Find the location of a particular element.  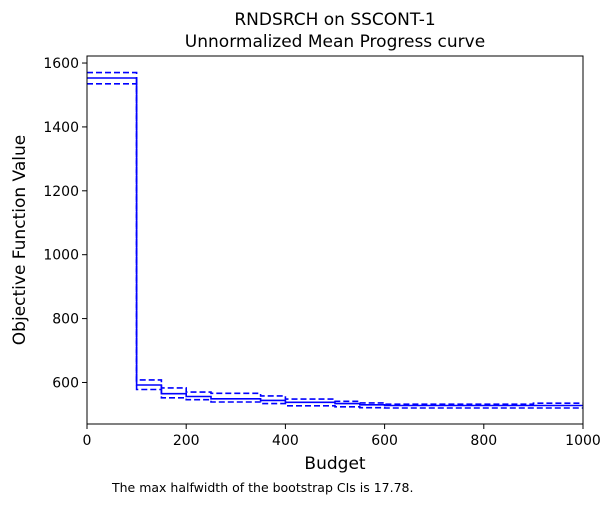

y-axis: 600 800 1000 1200 1400 1600 is located at coordinates (65, 223).